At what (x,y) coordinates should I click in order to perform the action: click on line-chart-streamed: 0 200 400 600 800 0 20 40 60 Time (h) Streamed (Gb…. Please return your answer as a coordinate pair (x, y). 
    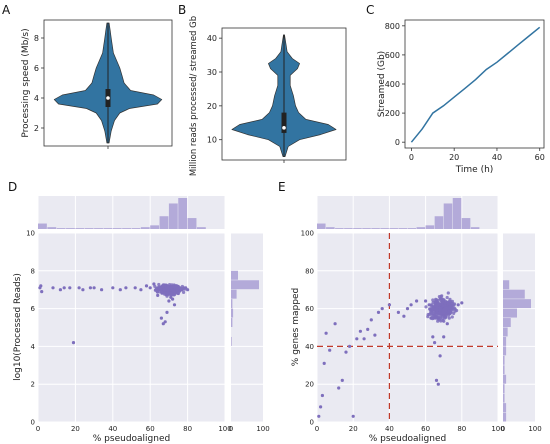
    Looking at the image, I should click on (461, 97).